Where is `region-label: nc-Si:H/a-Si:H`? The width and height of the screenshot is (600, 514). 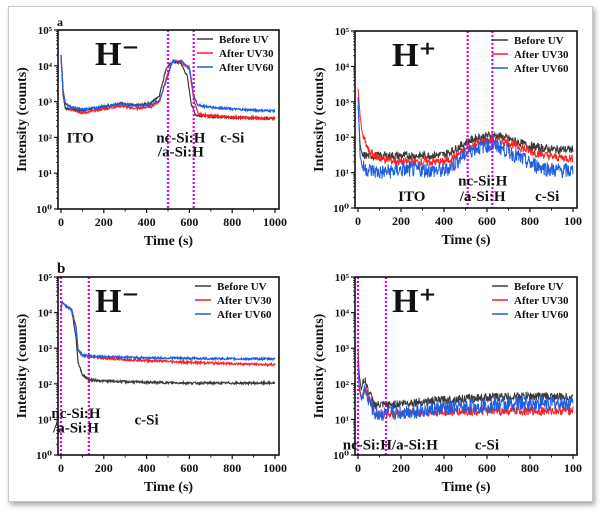
region-label: nc-Si:H/a-Si:H is located at coordinates (390, 445).